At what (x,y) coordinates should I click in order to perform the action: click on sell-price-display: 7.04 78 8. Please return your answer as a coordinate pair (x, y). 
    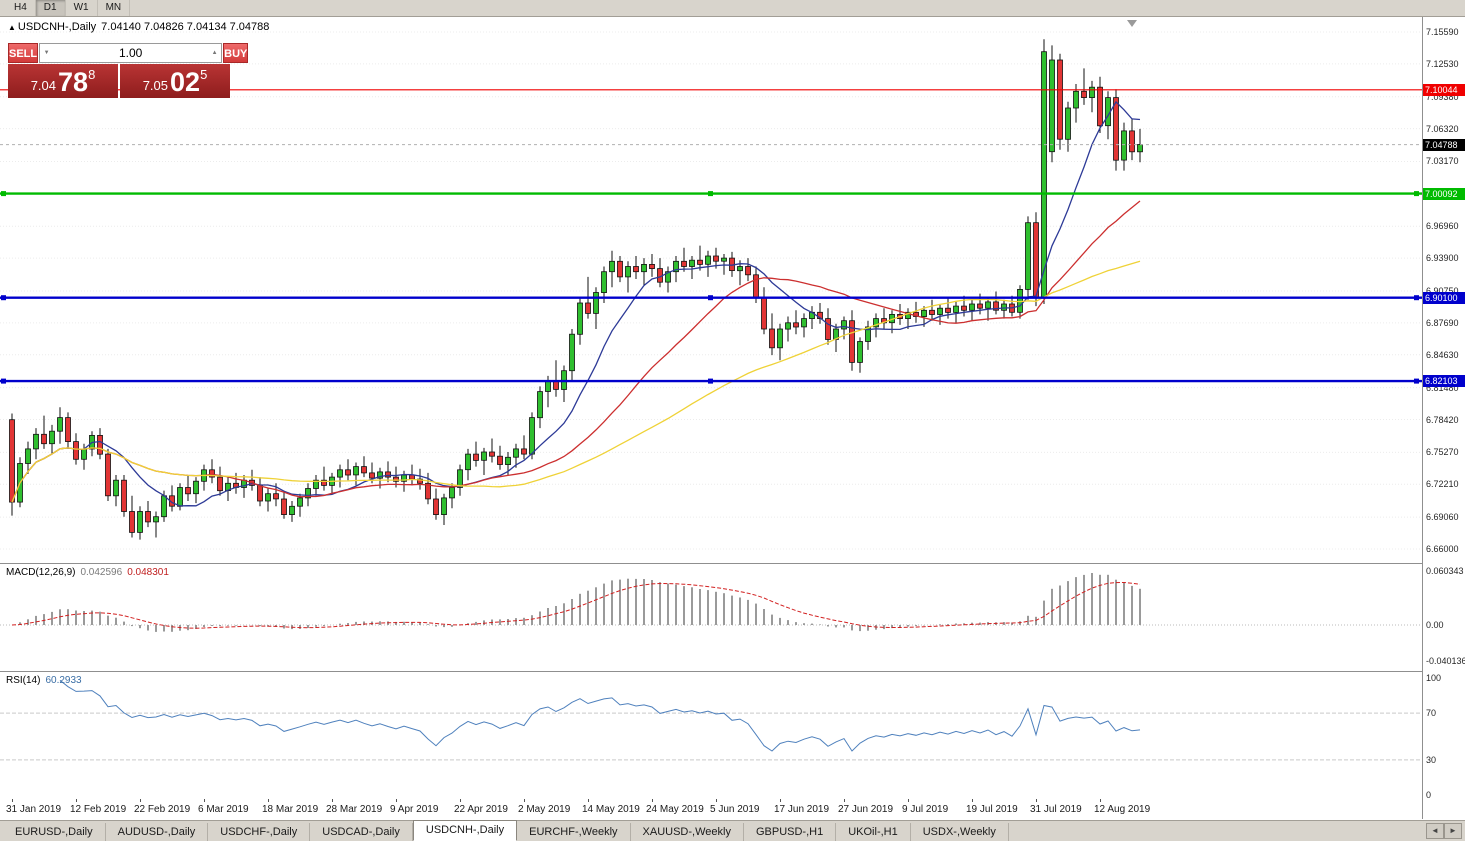
    Looking at the image, I should click on (63, 81).